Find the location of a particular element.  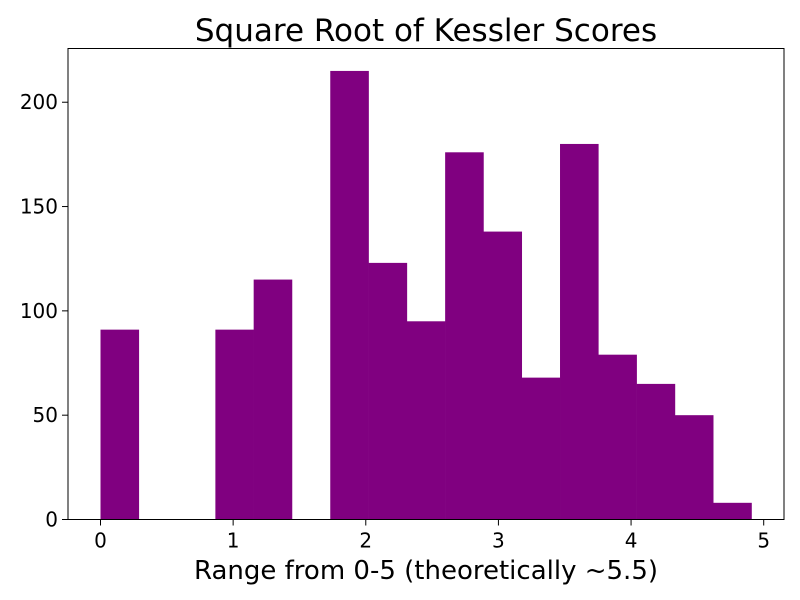

y-axis-ticks: 0 50 100 150 200 is located at coordinates (44, 311).